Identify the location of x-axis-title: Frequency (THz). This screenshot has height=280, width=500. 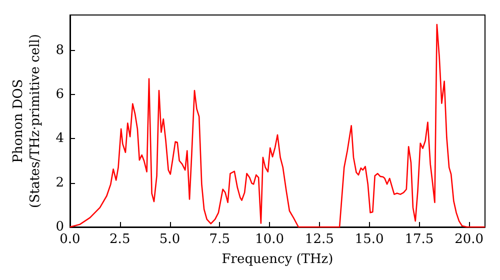
(278, 259).